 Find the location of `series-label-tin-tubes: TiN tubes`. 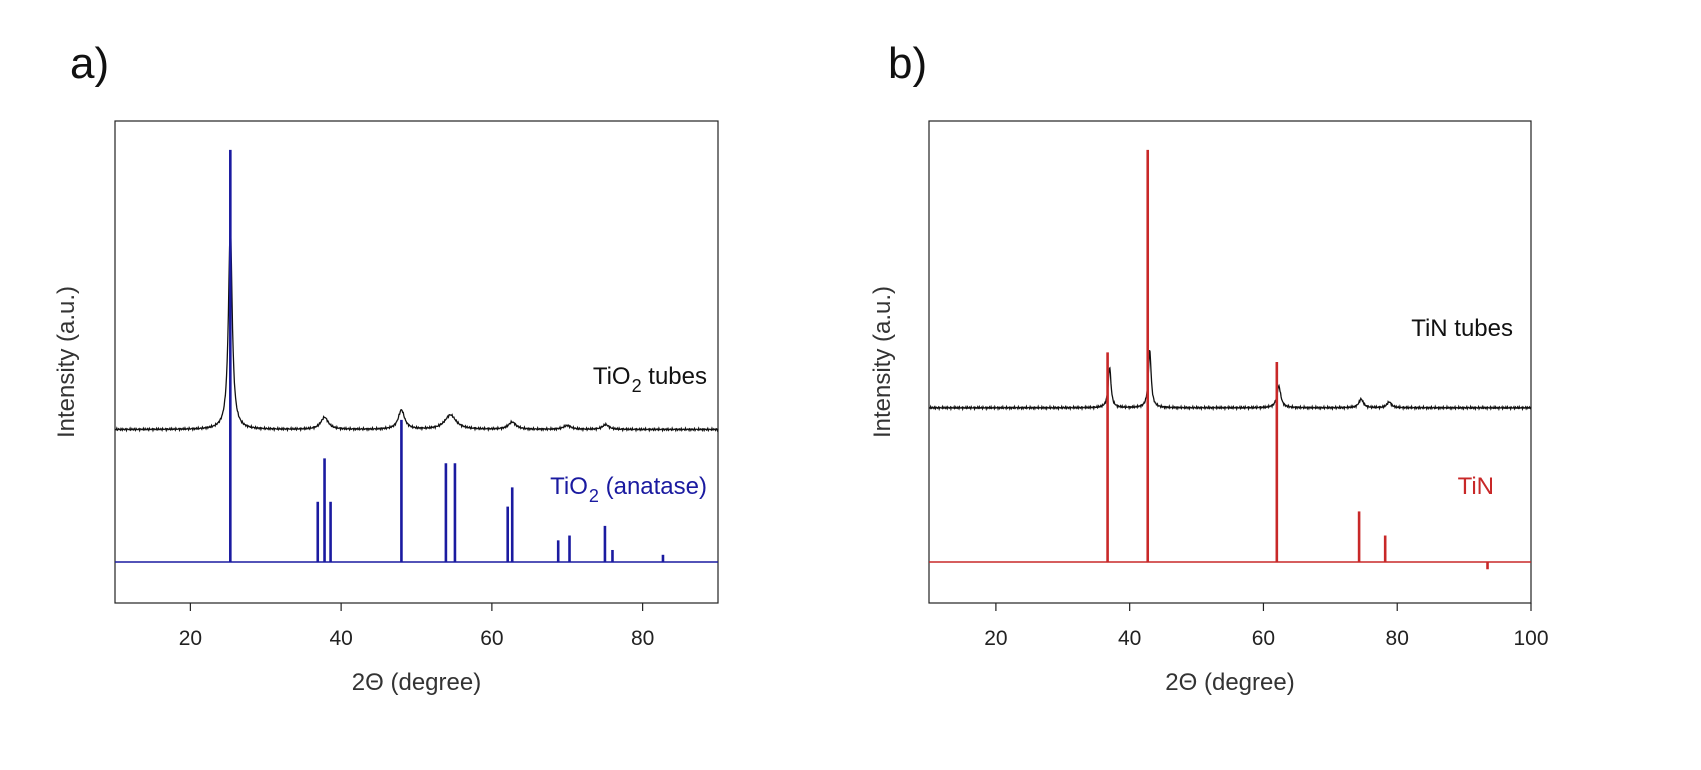

series-label-tin-tubes: TiN tubes is located at coordinates (1462, 328).